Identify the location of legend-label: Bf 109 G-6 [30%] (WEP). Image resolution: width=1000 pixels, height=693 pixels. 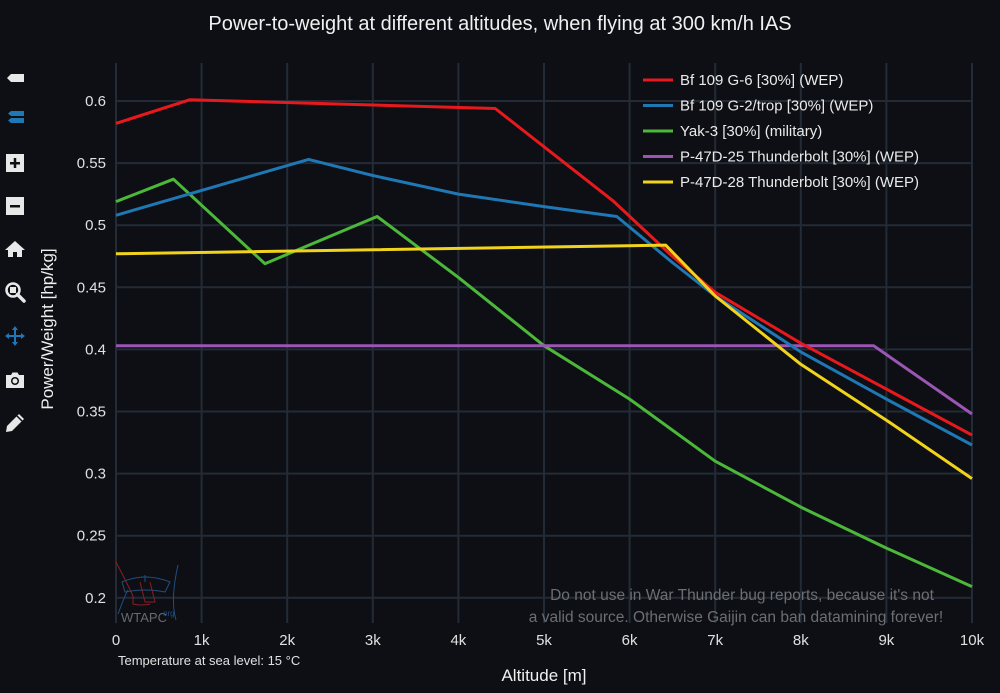
(761, 80).